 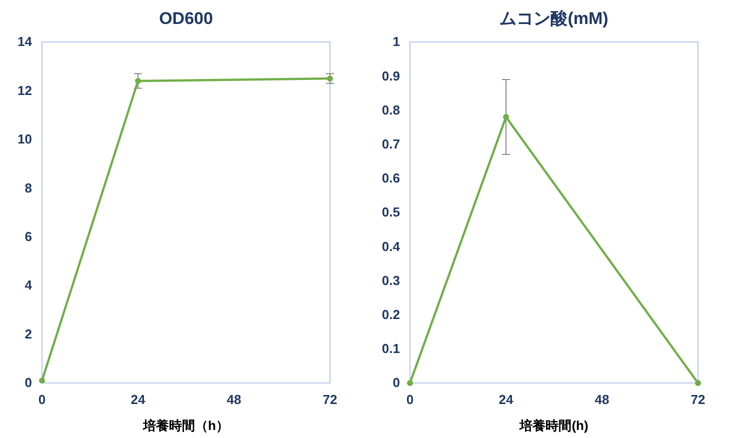 What do you see at coordinates (25, 139) in the screenshot?
I see `y-tick-label: 10` at bounding box center [25, 139].